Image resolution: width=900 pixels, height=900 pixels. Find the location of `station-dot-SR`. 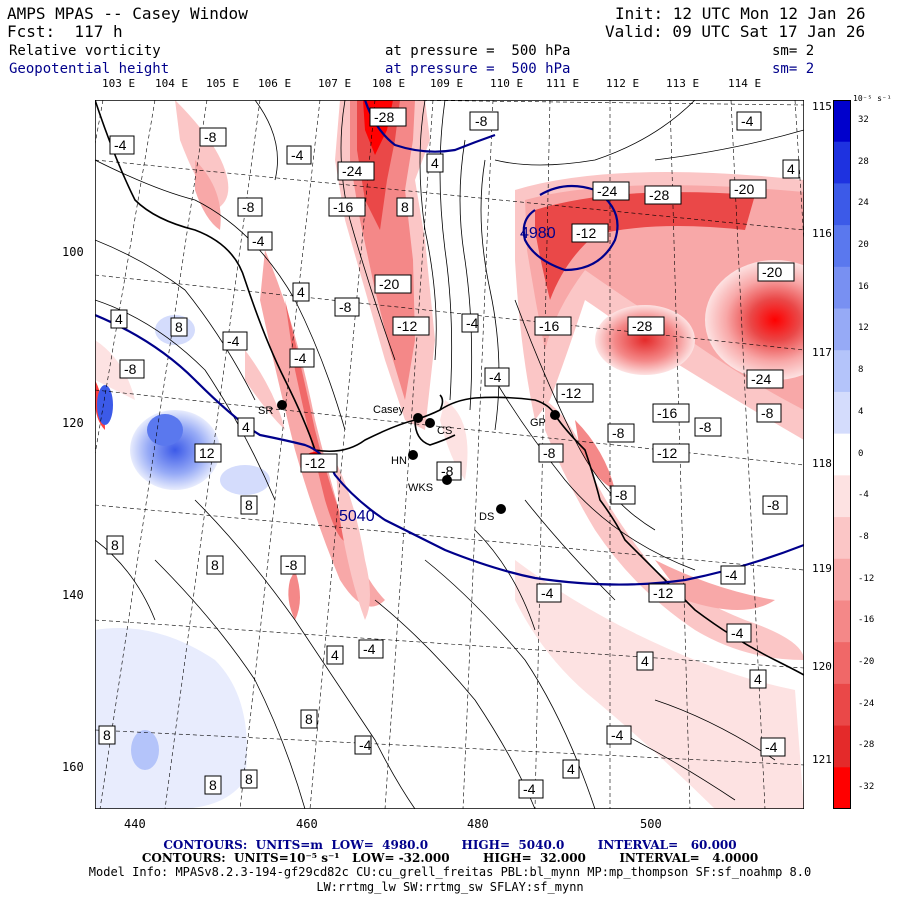

station-dot-SR is located at coordinates (282, 405).